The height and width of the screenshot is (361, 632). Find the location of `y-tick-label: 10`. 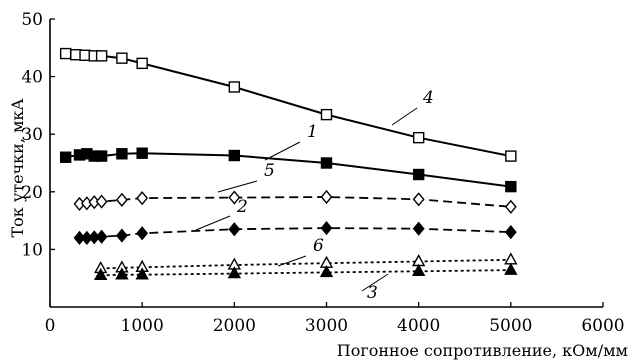

y-tick-label: 10 is located at coordinates (32, 250).